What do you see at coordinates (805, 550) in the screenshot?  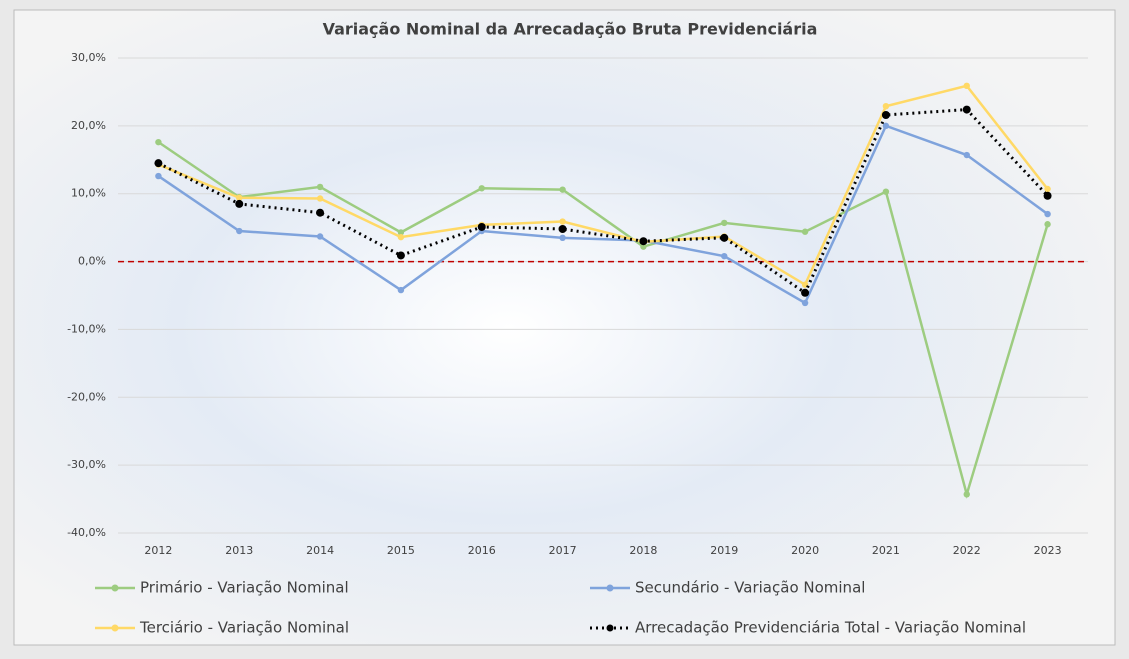 I see `x-tick-label: 2020` at bounding box center [805, 550].